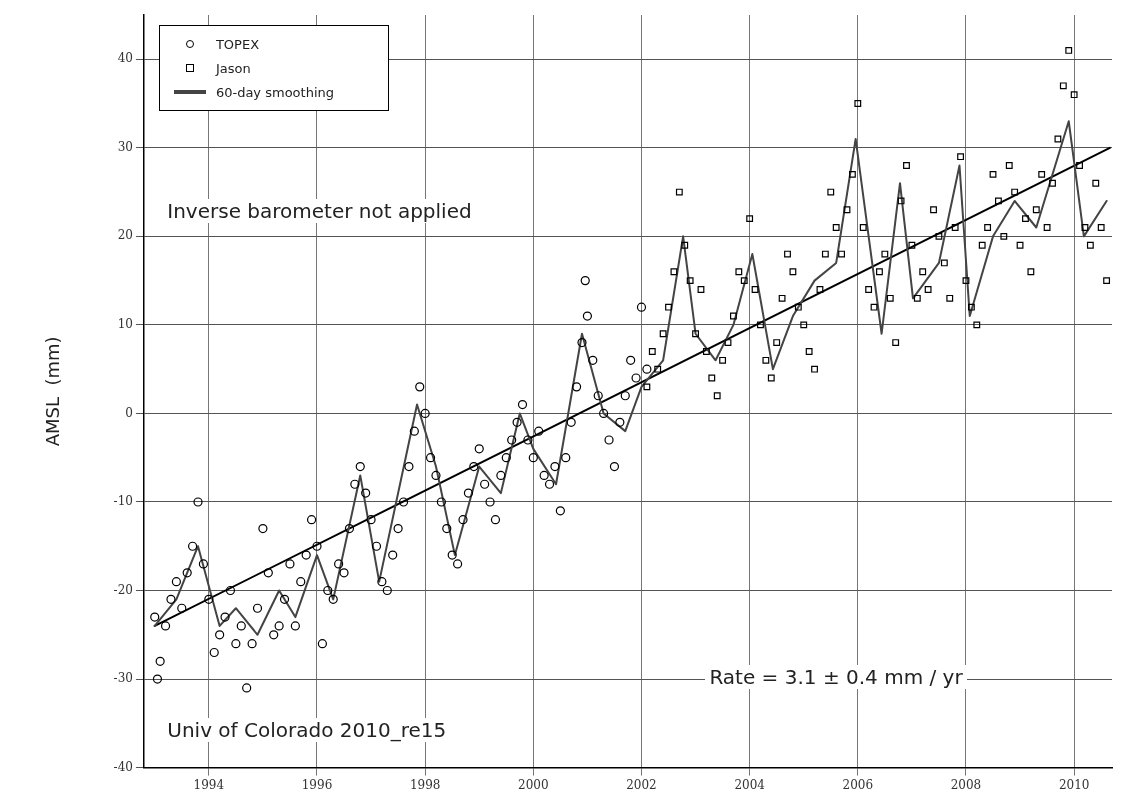  What do you see at coordinates (125, 235) in the screenshot?
I see `y-tick-label: 20` at bounding box center [125, 235].